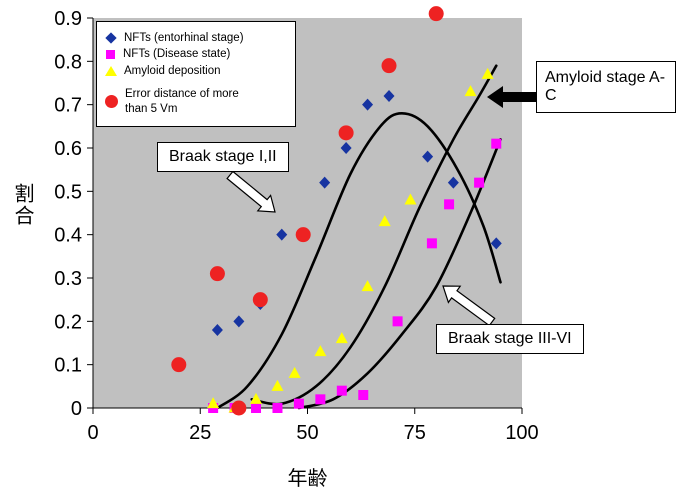 The height and width of the screenshot is (500, 700). What do you see at coordinates (223, 157) in the screenshot?
I see `annotation-braak-stage-1-2: Braak stage I,II` at bounding box center [223, 157].